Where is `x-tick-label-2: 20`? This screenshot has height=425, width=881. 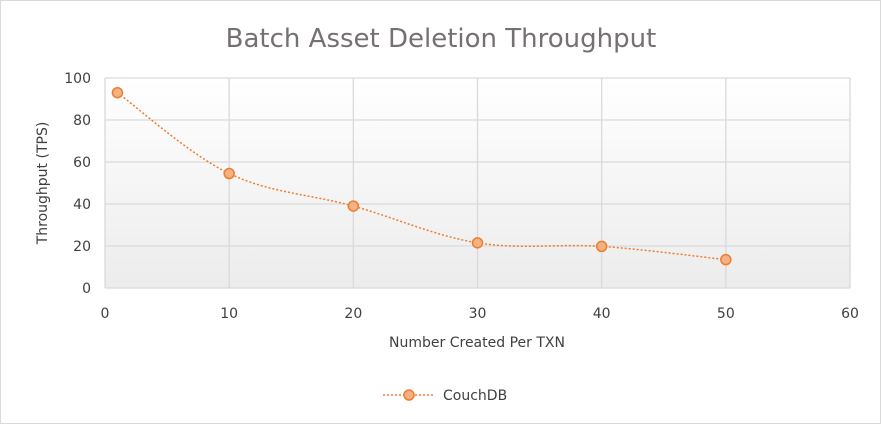 x-tick-label-2: 20 is located at coordinates (353, 314).